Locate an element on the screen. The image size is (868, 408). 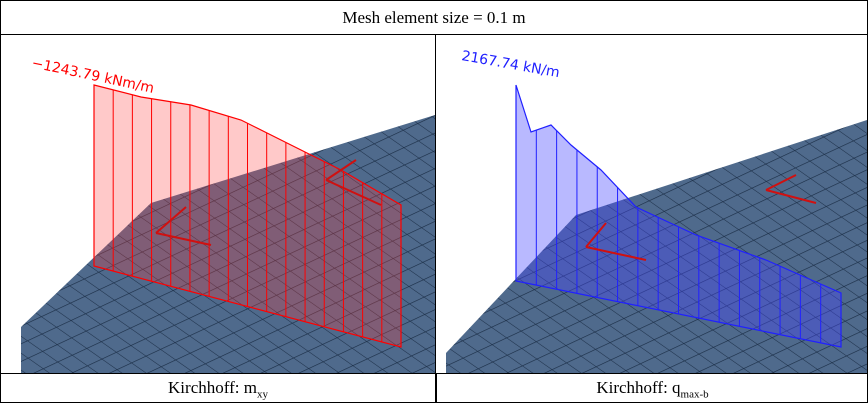
caption-right: Kirchhoff: qmax-b is located at coordinates (652, 388).